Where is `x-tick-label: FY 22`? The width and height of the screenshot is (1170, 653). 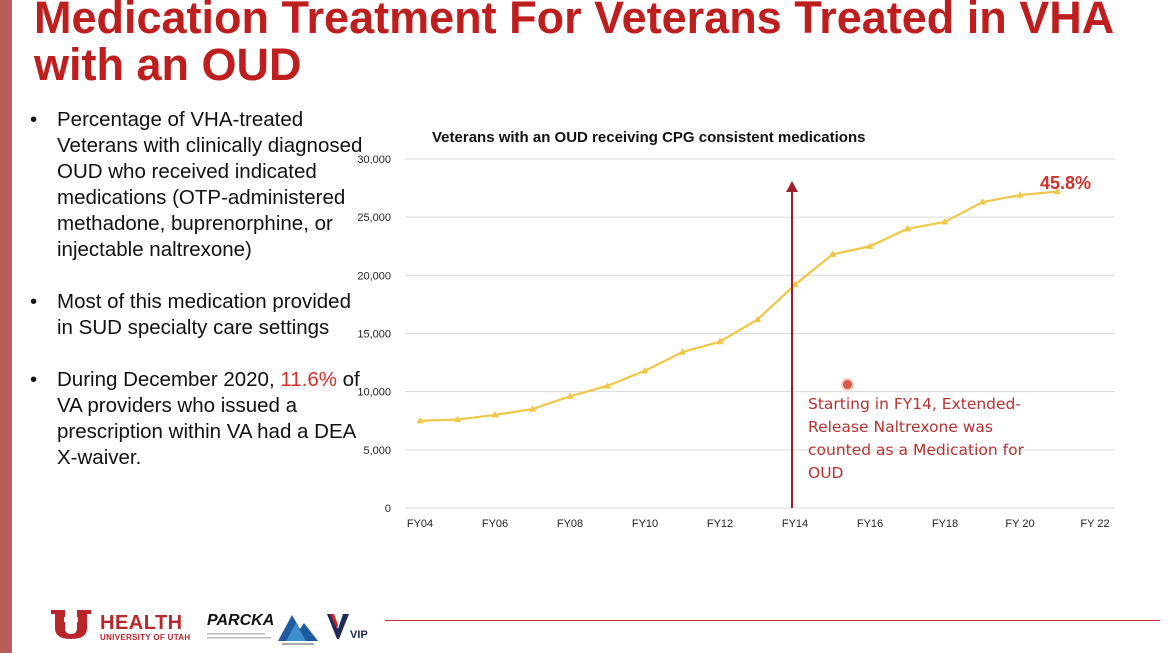
x-tick-label: FY 22 is located at coordinates (1094, 524).